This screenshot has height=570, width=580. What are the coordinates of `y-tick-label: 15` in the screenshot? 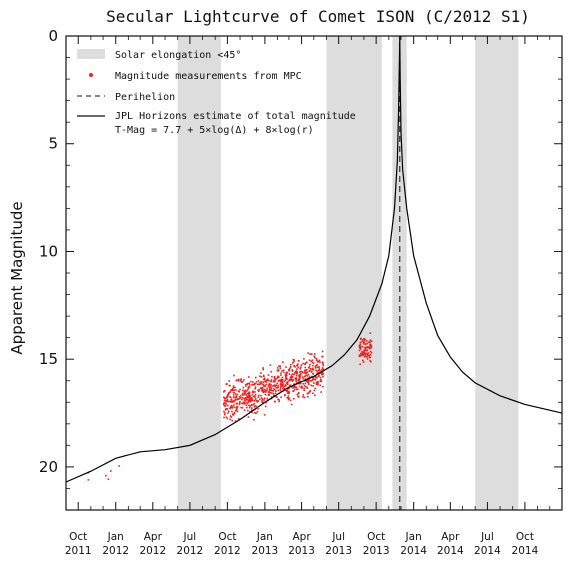 It's located at (48, 359).